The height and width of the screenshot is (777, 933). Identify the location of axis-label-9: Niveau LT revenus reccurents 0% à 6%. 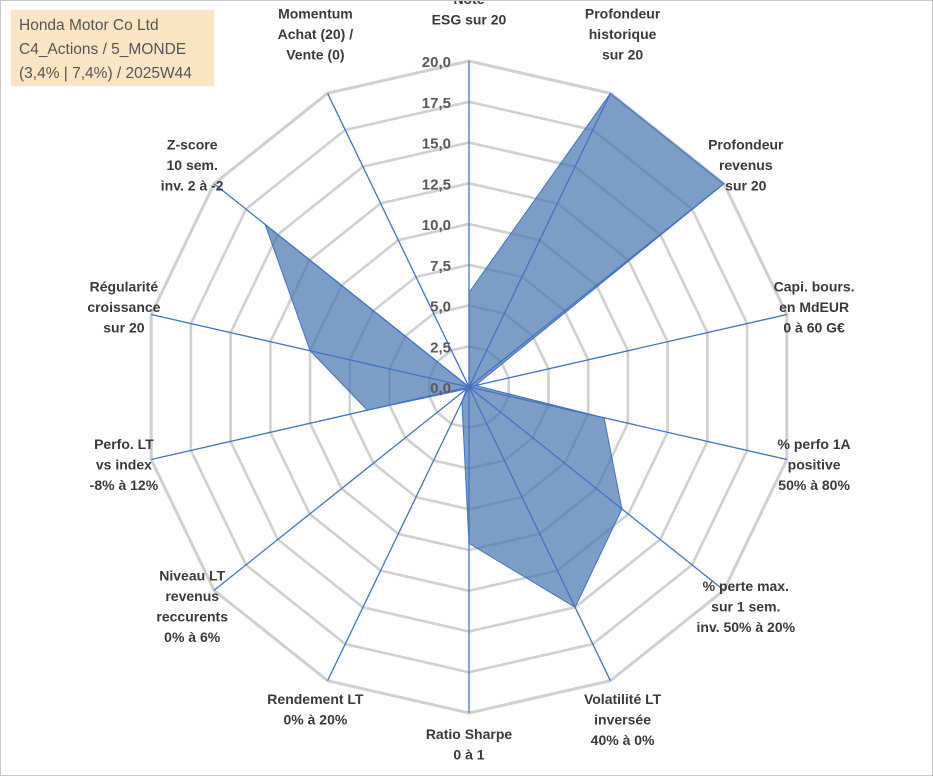
(192, 607).